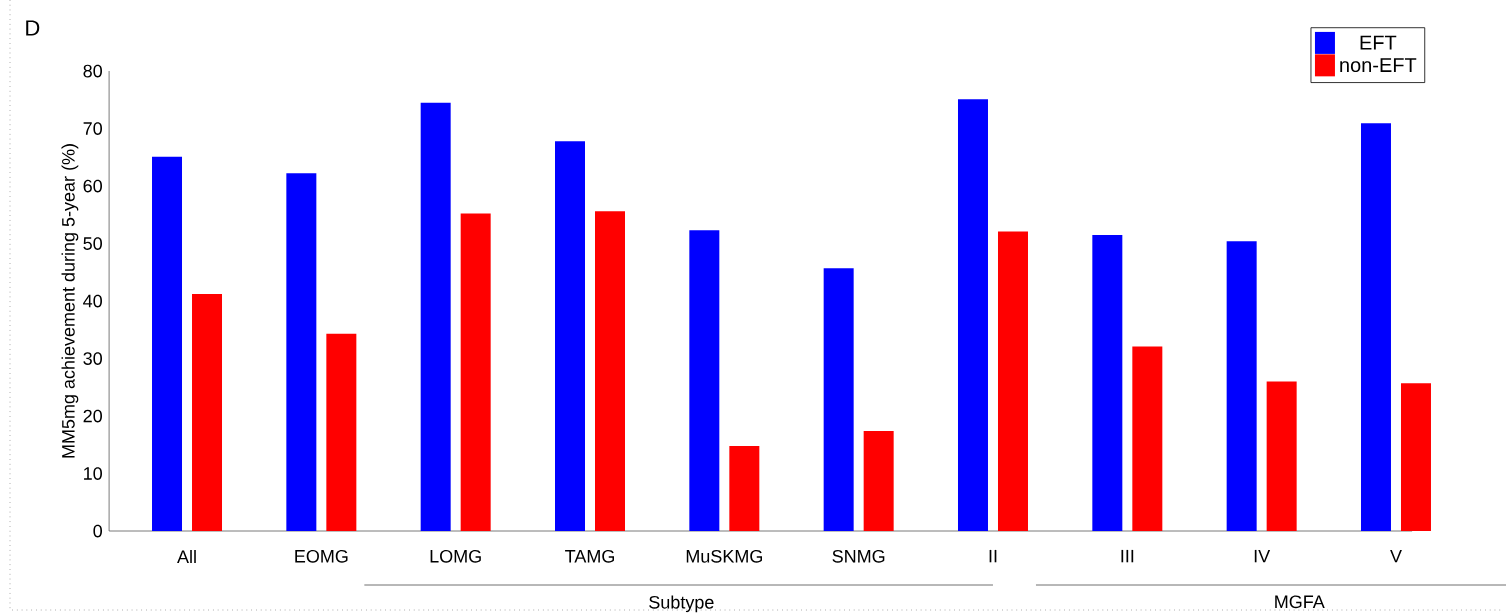 Image resolution: width=1506 pixels, height=616 pixels. What do you see at coordinates (724, 556) in the screenshot?
I see `x-tick-label: MuSKMG` at bounding box center [724, 556].